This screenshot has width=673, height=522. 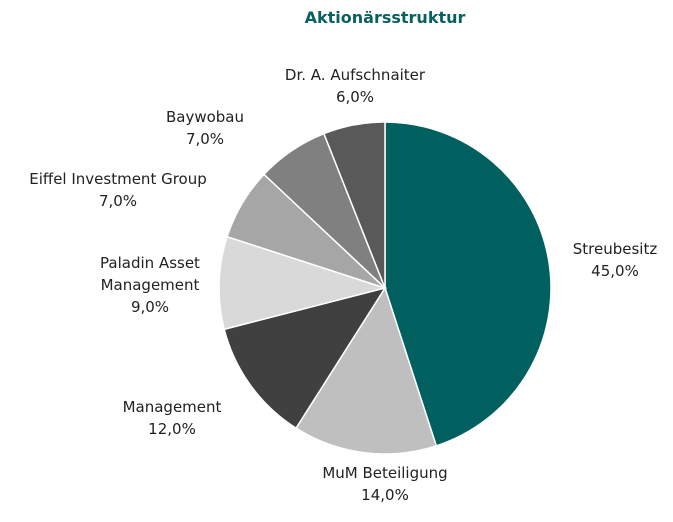 What do you see at coordinates (150, 274) in the screenshot?
I see `category-label: Paladin Asset Management` at bounding box center [150, 274].